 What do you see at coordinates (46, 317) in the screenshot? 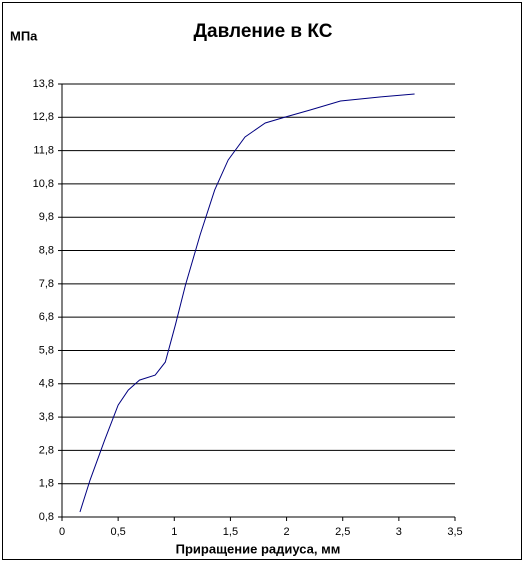
I see `y-tick-label: 6,8` at bounding box center [46, 317].